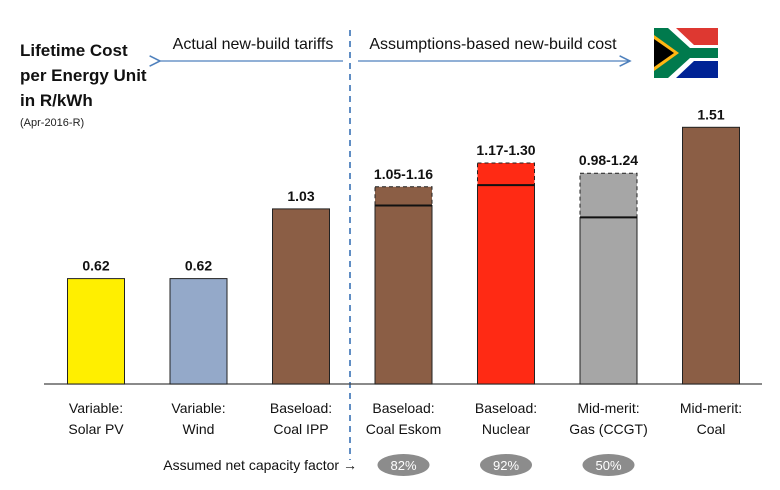  Describe the element at coordinates (96, 429) in the screenshot. I see `category-label-0-1: Solar PV` at that location.